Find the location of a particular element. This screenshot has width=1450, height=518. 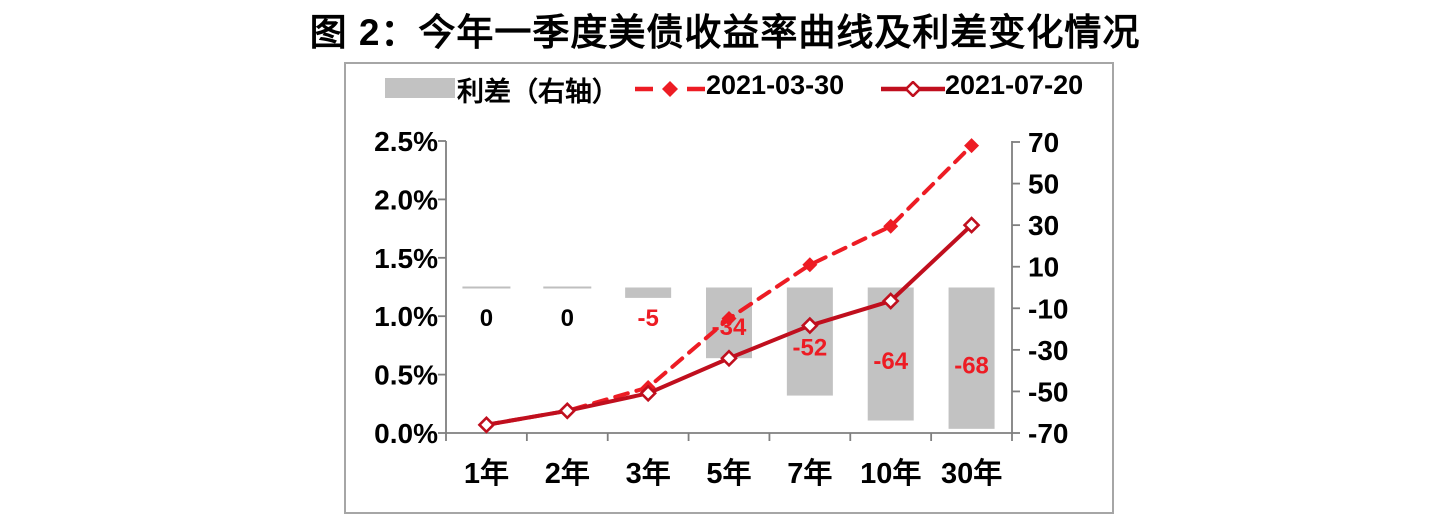

bar-value-label: -34 is located at coordinates (729, 327).